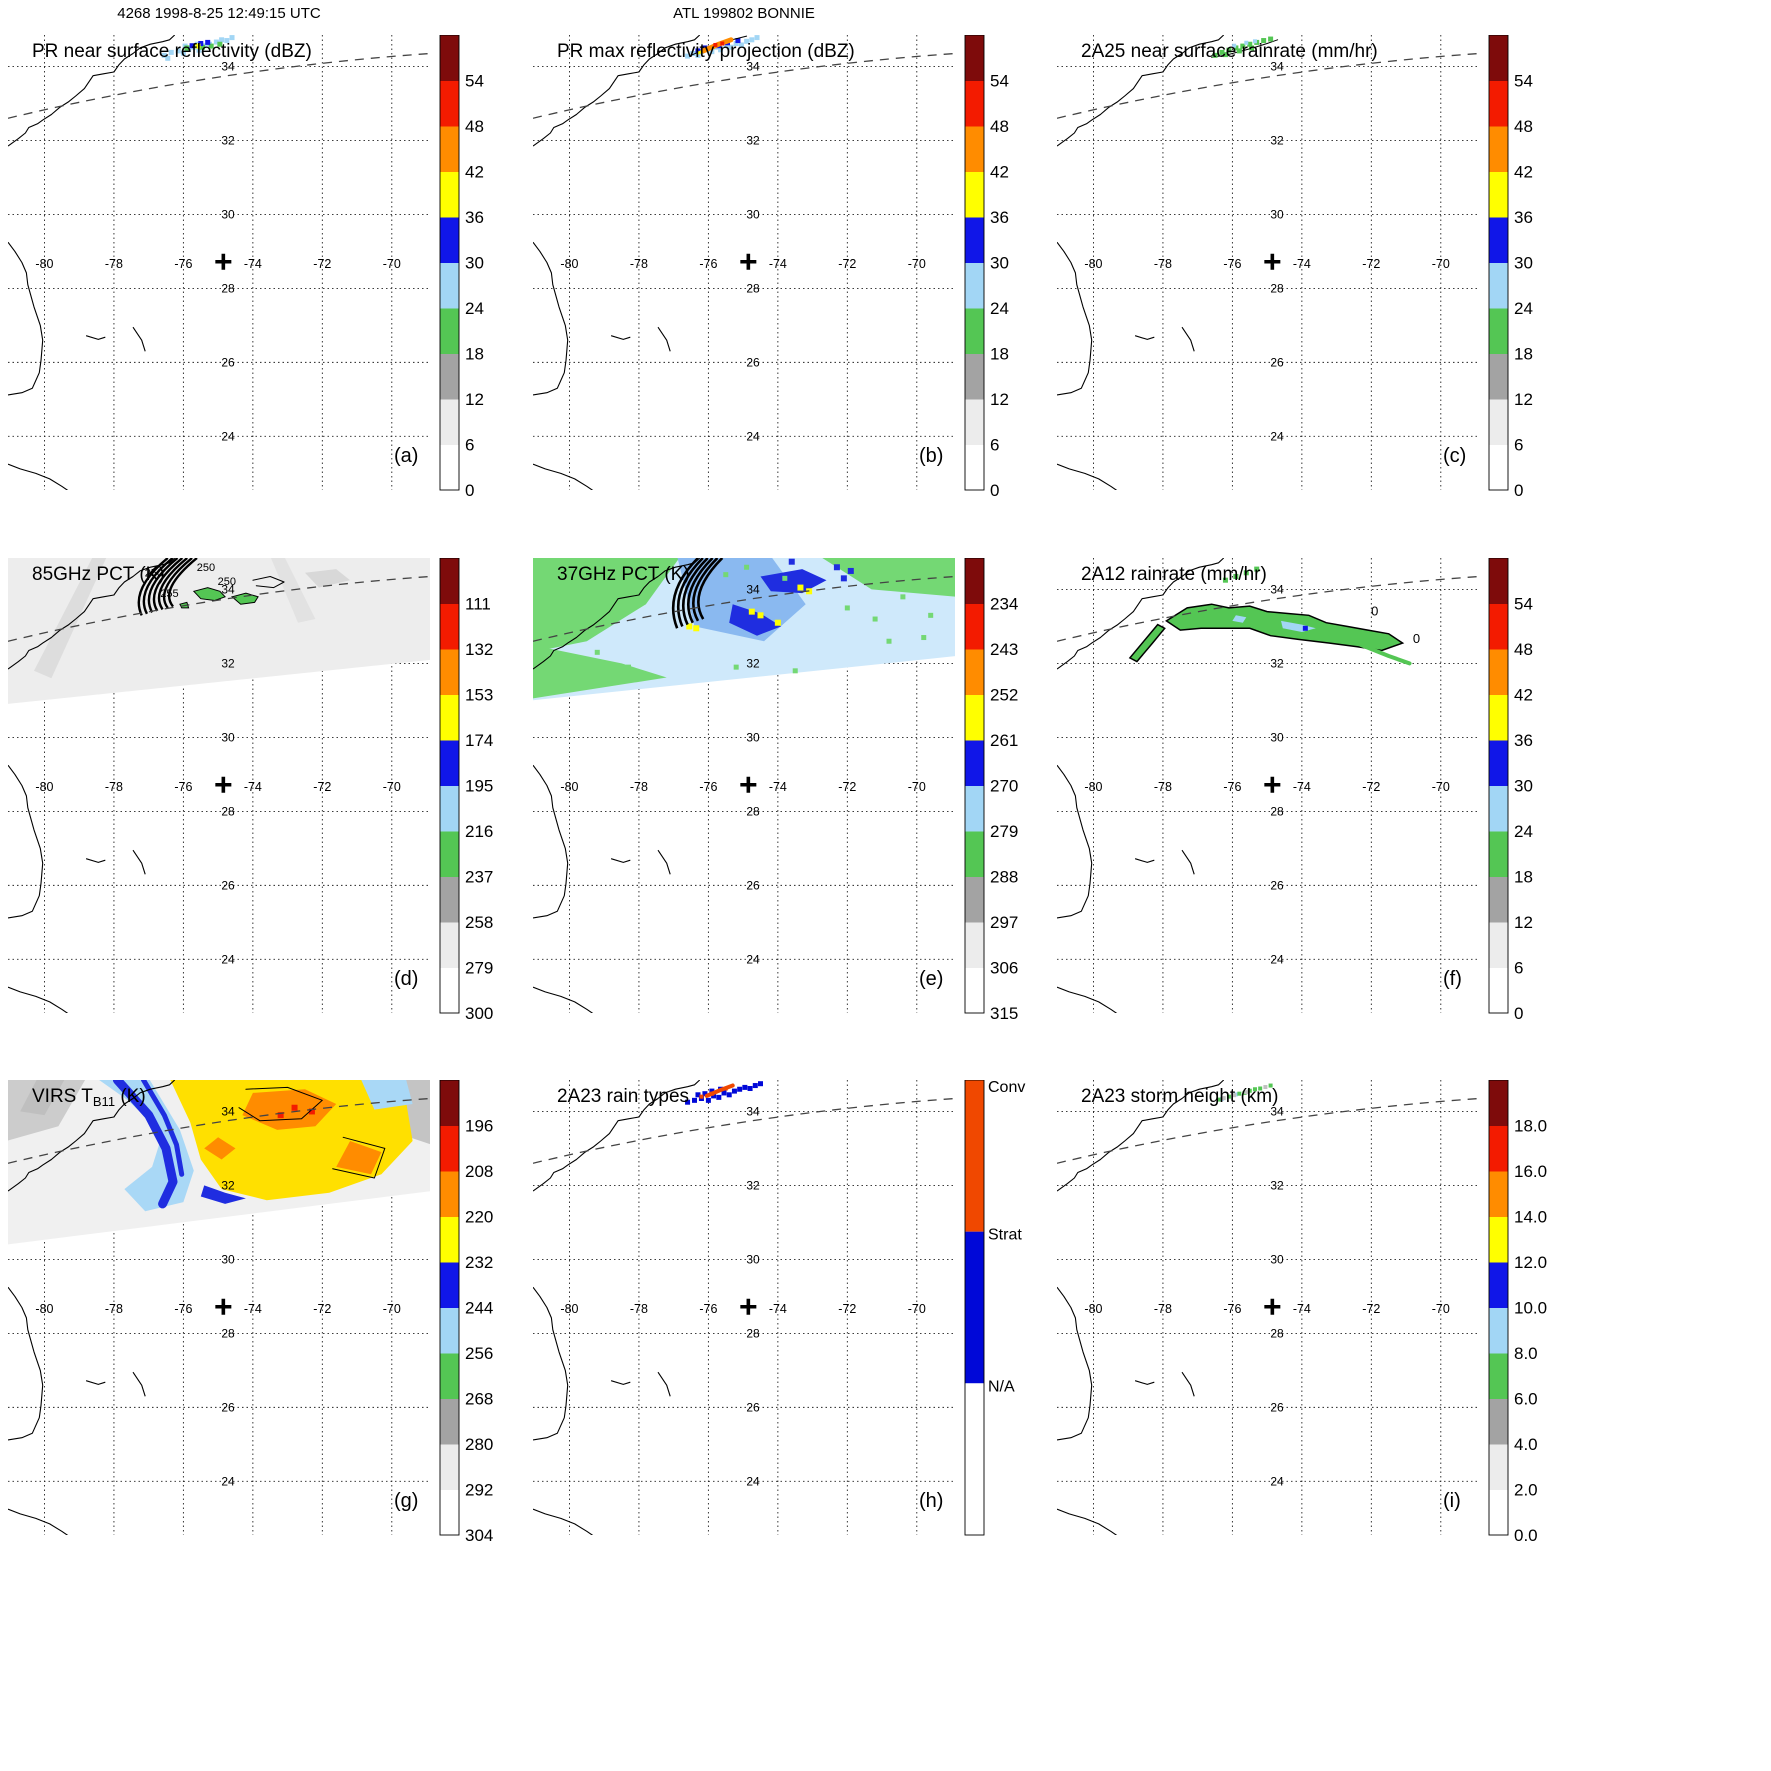 The width and height of the screenshot is (1771, 1771). Describe the element at coordinates (1452, 979) in the screenshot. I see `panel-letter: (f)` at that location.